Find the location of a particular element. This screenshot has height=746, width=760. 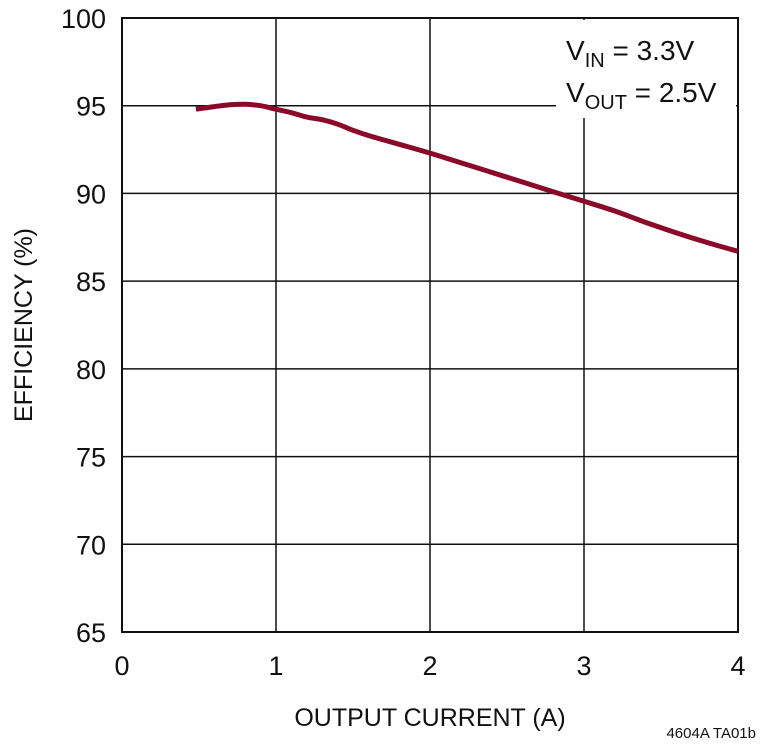

efficiency-curve is located at coordinates (467, 177).